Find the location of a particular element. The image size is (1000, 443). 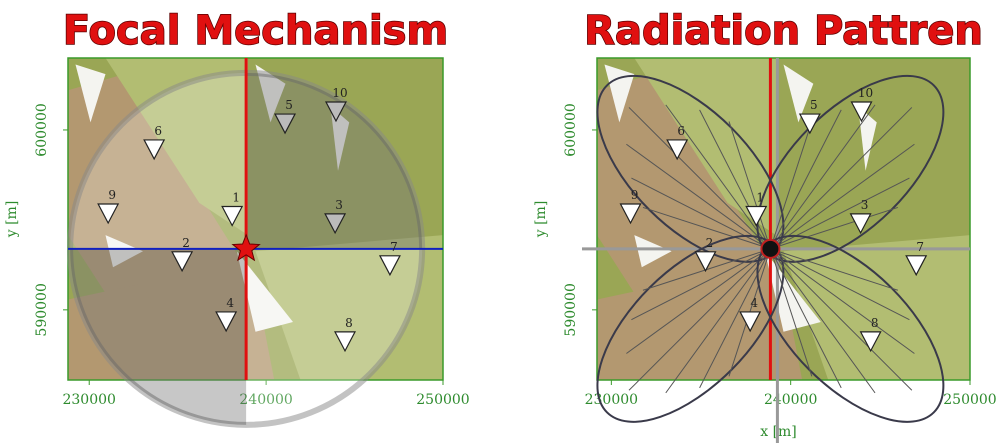

beachball-quadrant is located at coordinates (158, 336).